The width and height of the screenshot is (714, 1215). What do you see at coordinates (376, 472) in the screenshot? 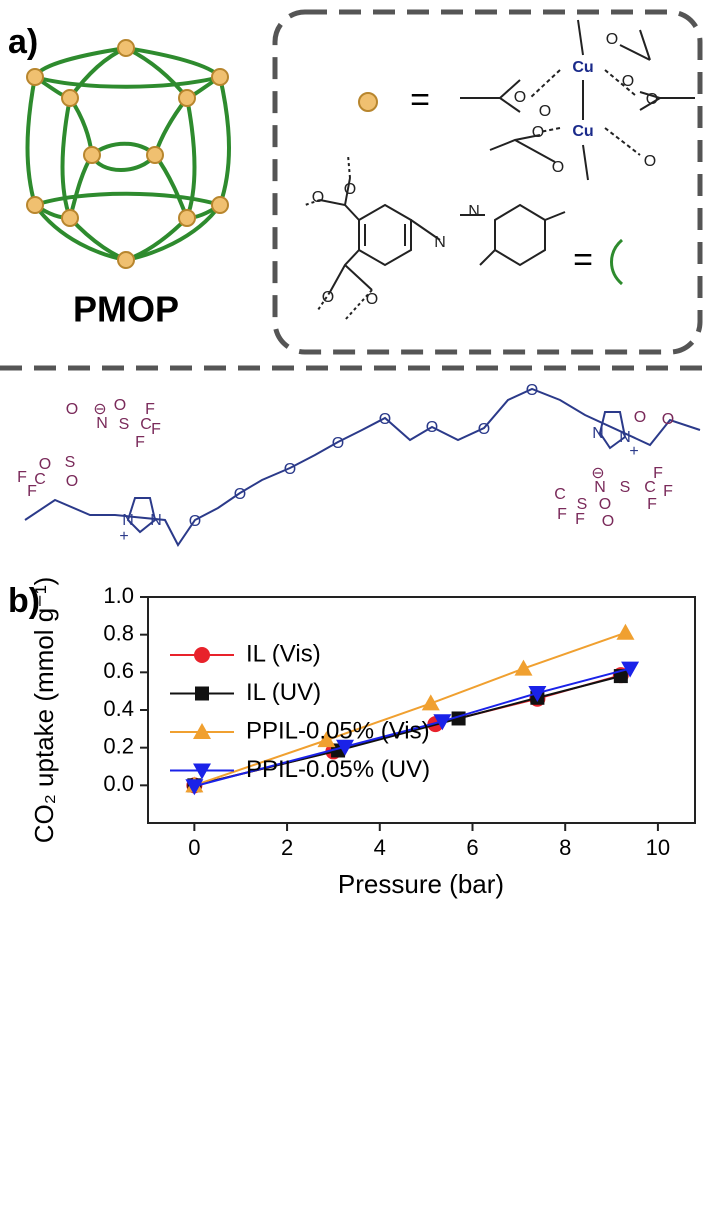
I see `imidazolium-rings` at bounding box center [376, 472].